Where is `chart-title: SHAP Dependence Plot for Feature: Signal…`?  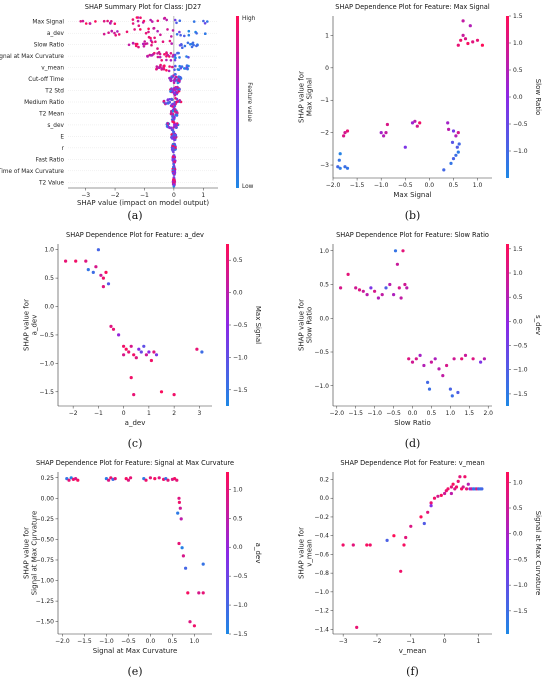
chart-title: SHAP Dependence Plot for Feature: Signal… is located at coordinates (135, 463).